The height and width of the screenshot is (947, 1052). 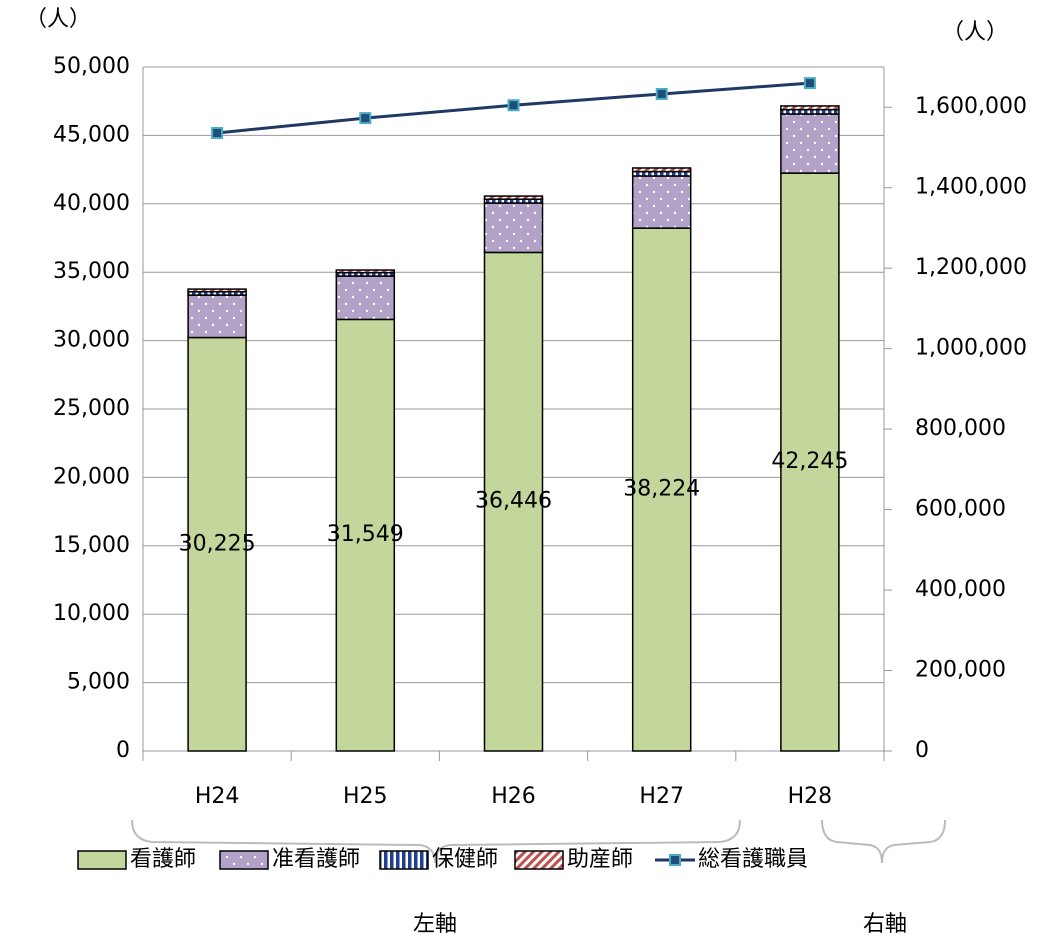 What do you see at coordinates (91, 203) in the screenshot?
I see `y-tick-label: 40,000` at bounding box center [91, 203].